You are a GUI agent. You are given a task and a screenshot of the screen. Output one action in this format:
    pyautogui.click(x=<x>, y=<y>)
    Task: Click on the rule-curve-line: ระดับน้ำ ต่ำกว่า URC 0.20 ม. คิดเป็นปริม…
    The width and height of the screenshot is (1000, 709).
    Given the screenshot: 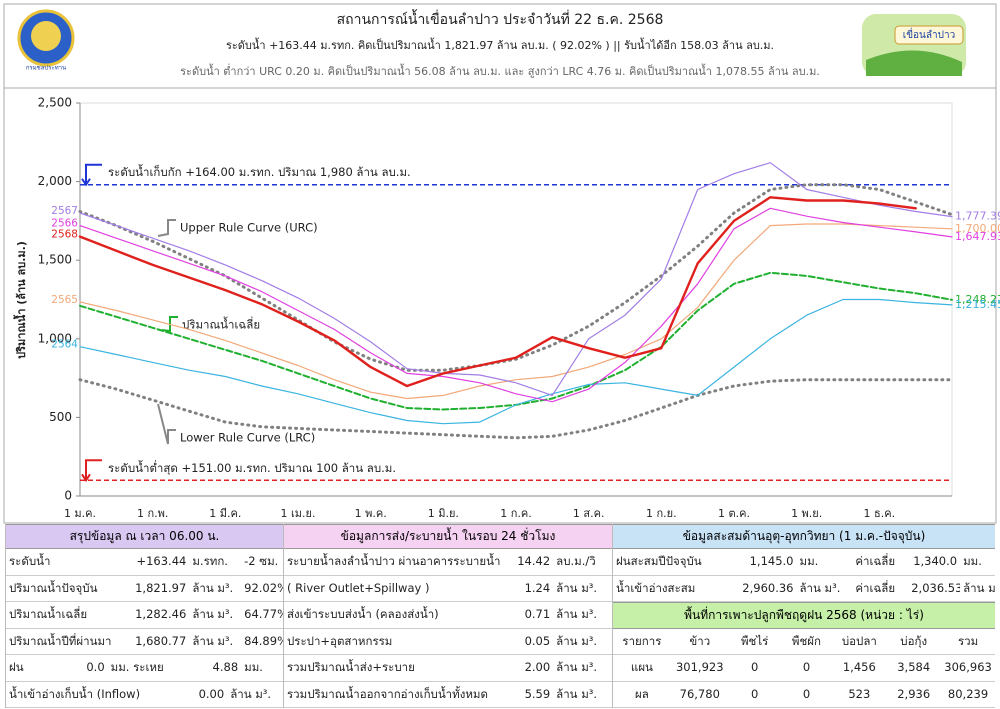 What is the action you would take?
    pyautogui.click(x=500, y=70)
    